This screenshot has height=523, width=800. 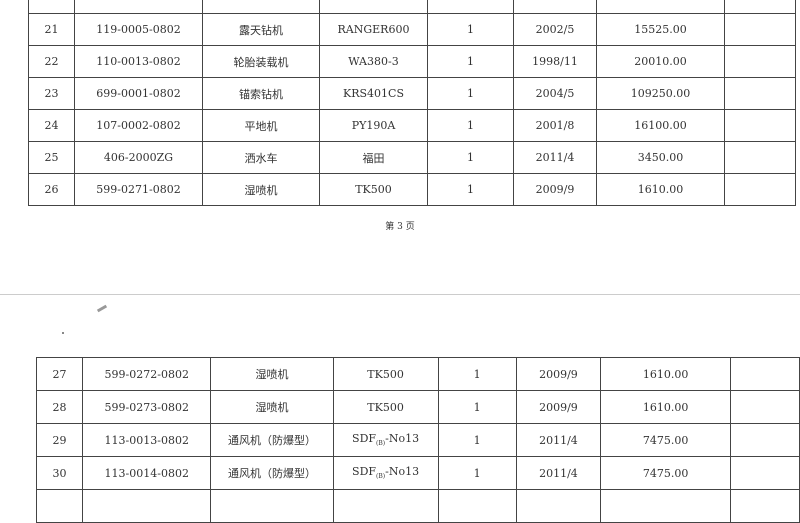 I want to click on cell-code: 406-2000ZG, so click(x=138, y=157).